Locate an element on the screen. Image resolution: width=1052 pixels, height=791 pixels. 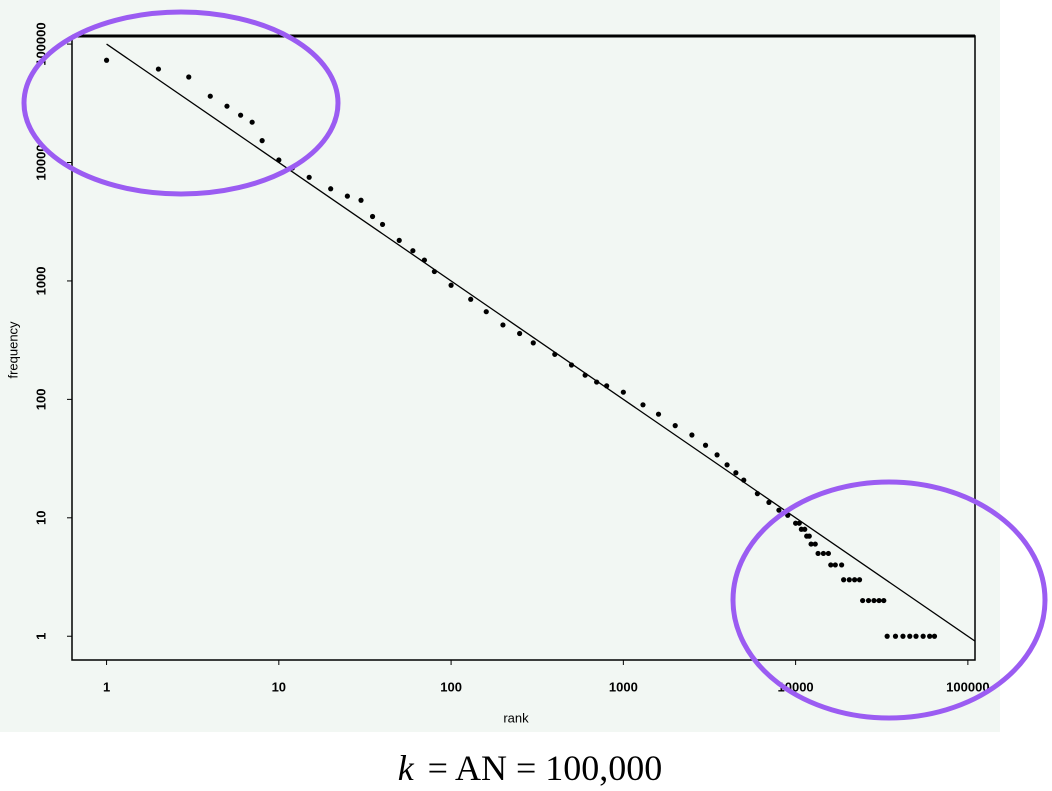
x-tick-label: 1 is located at coordinates (106, 686).